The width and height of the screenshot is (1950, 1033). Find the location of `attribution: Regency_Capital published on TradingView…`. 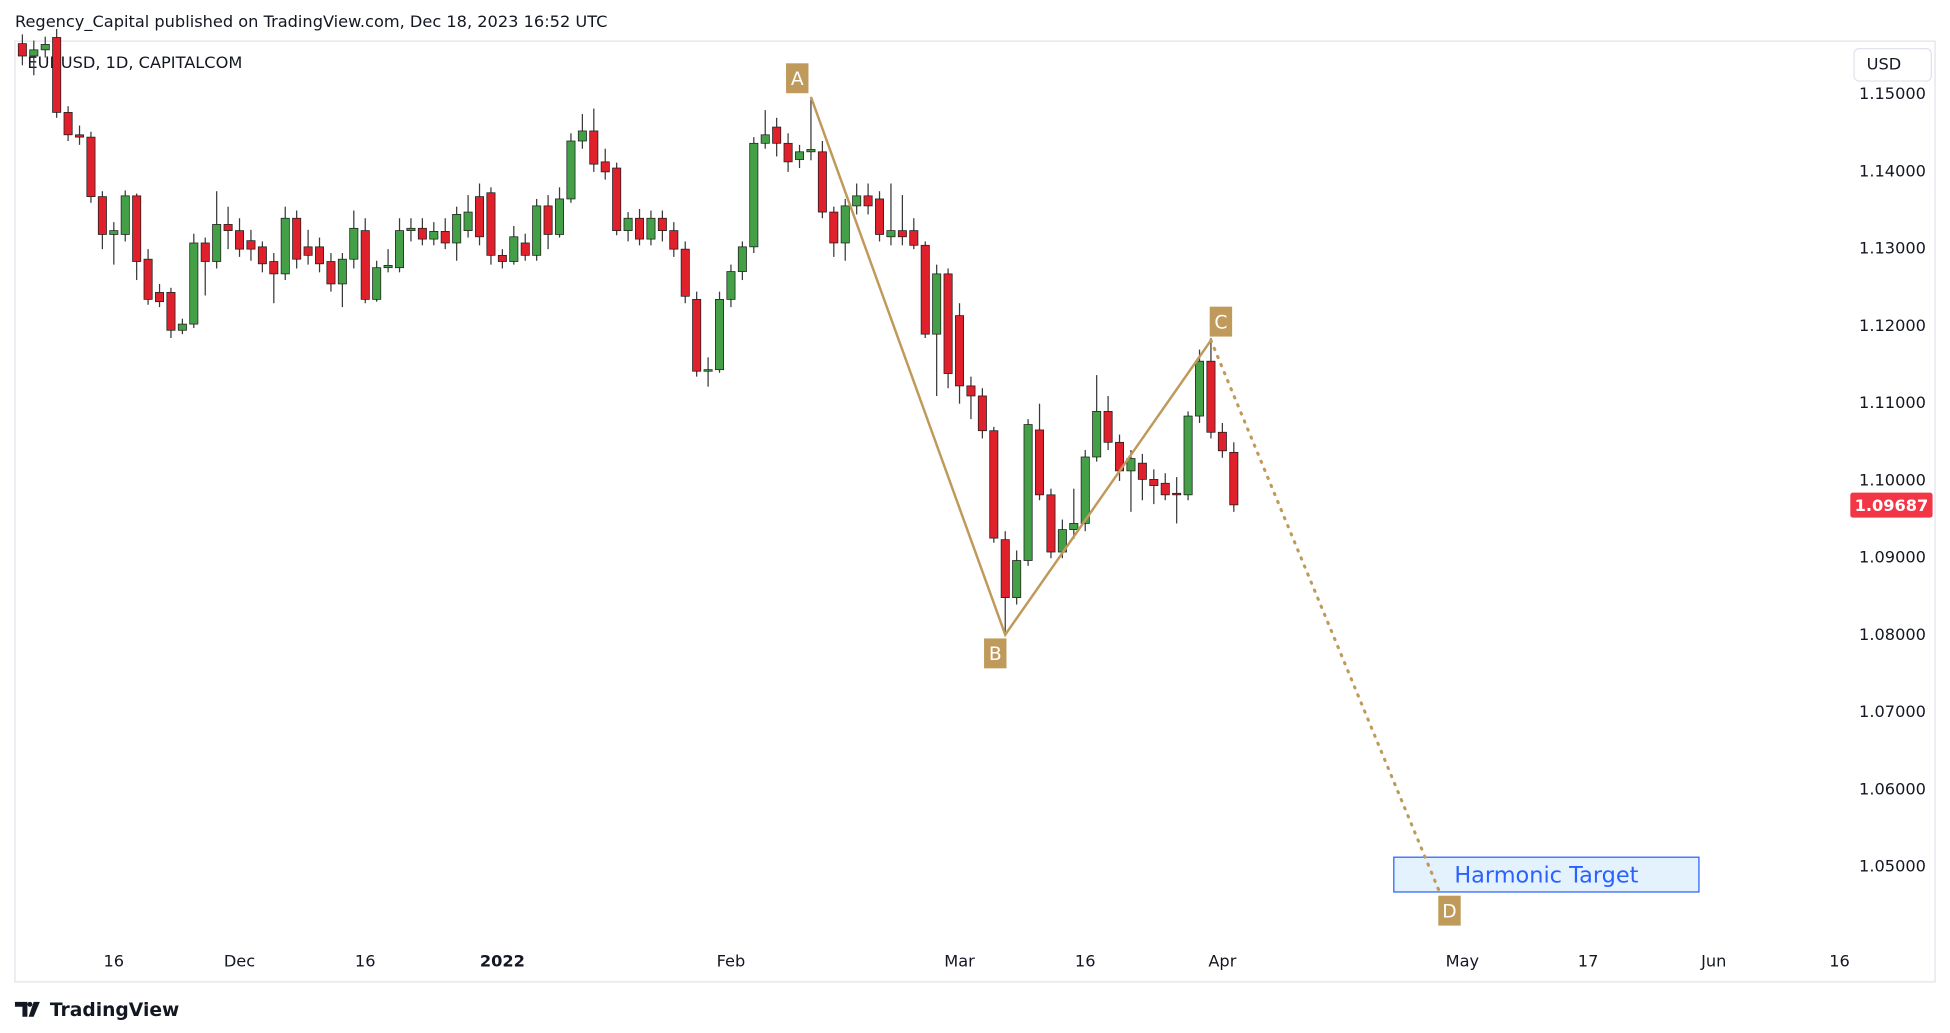

attribution: Regency_Capital published on TradingView… is located at coordinates (311, 22).